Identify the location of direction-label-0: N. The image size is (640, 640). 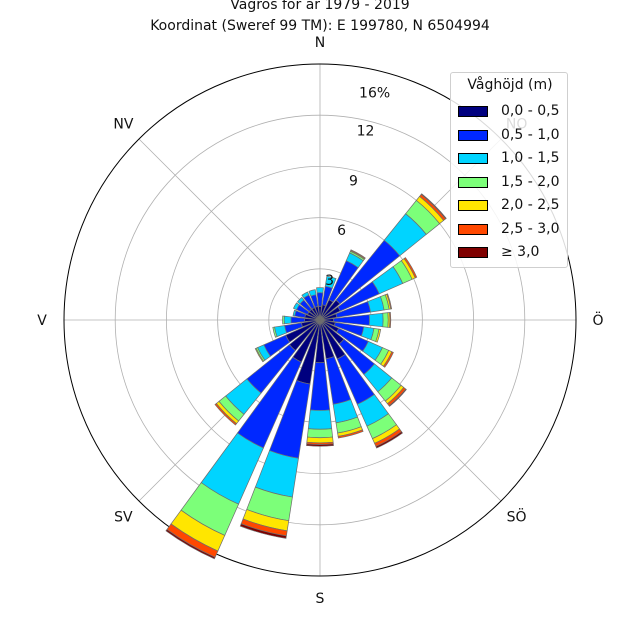
(320, 43).